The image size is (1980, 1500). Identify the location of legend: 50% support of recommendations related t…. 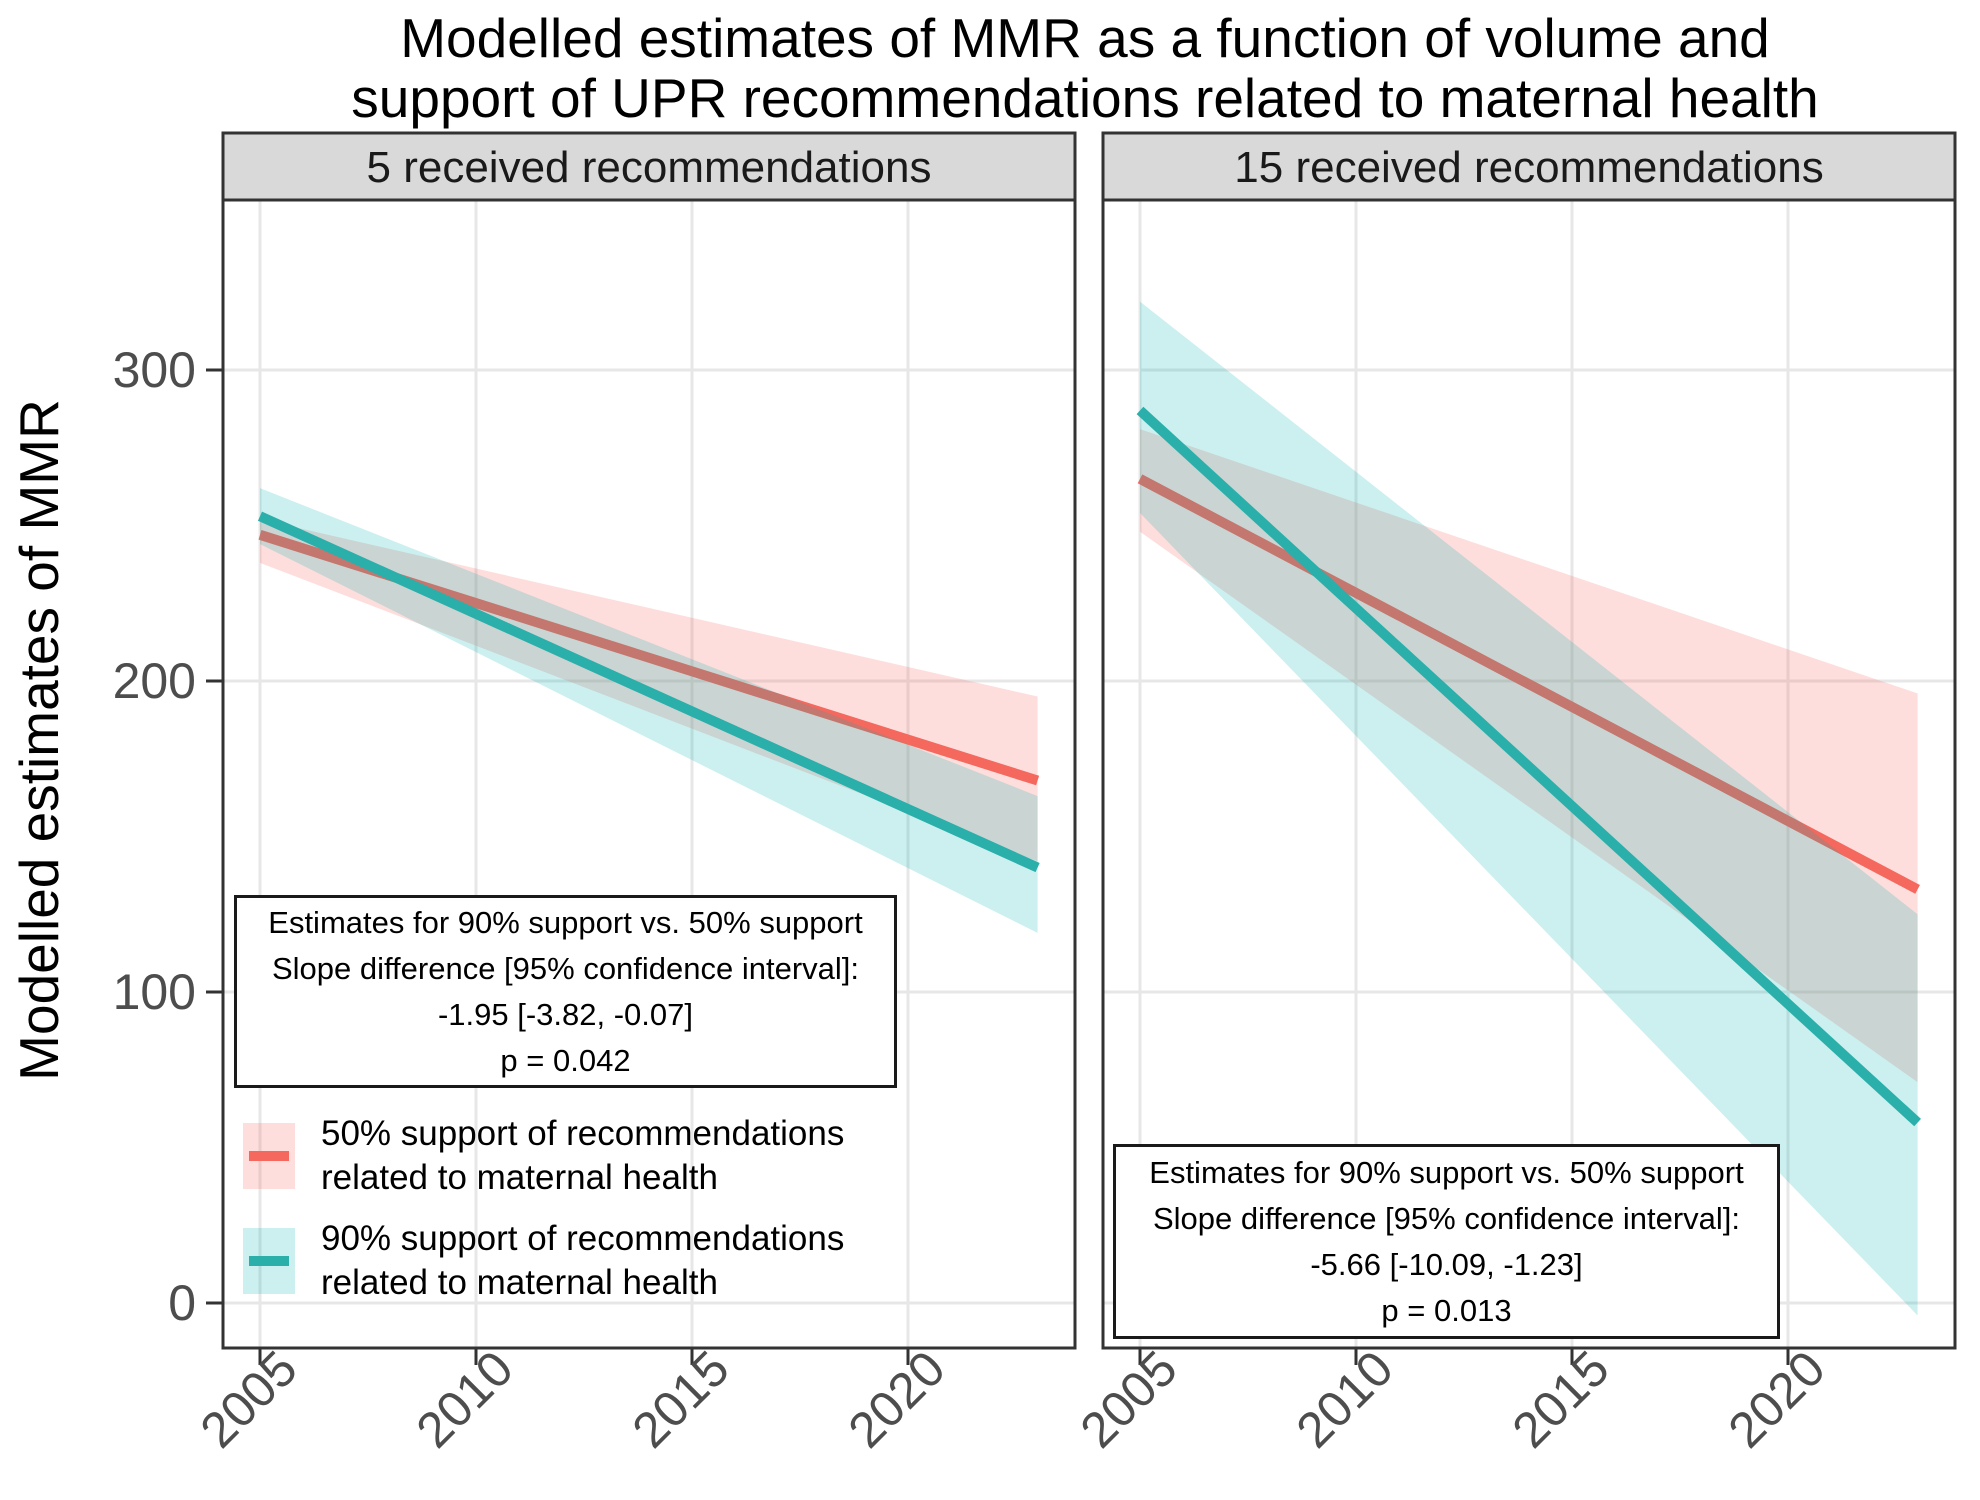
(543, 1208).